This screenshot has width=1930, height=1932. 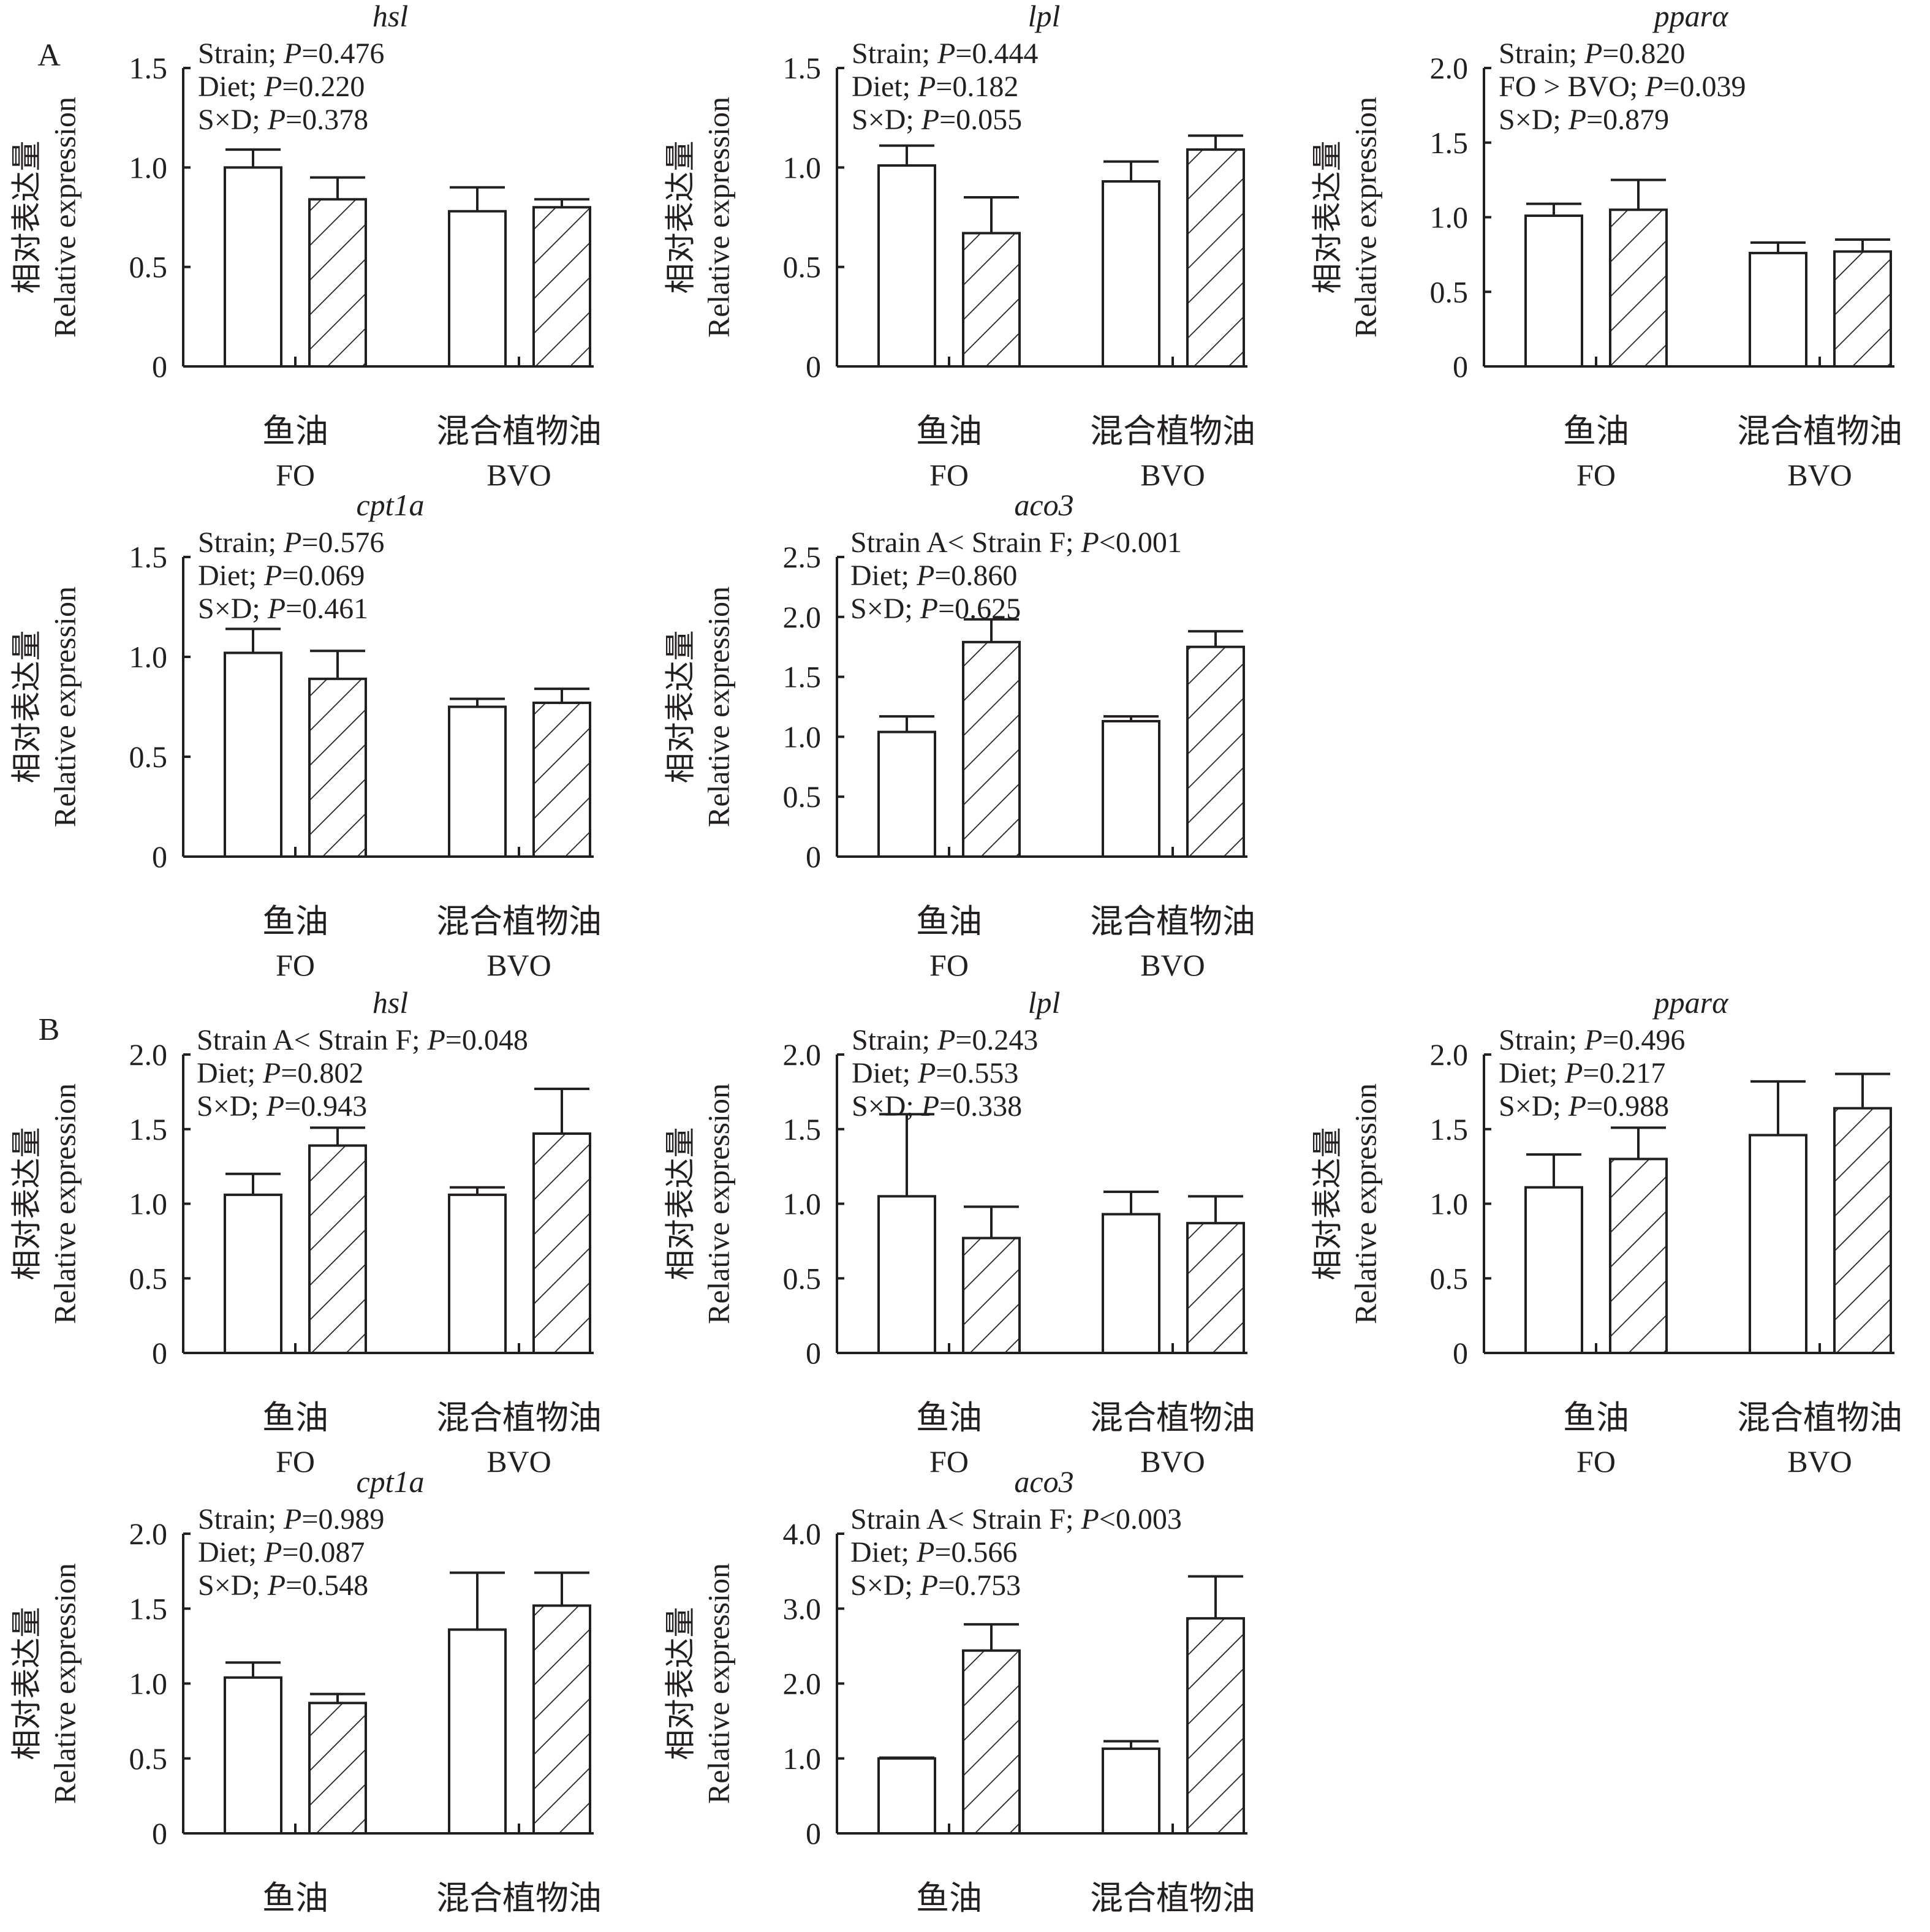 What do you see at coordinates (49, 55) in the screenshot?
I see `panel-label-a: A` at bounding box center [49, 55].